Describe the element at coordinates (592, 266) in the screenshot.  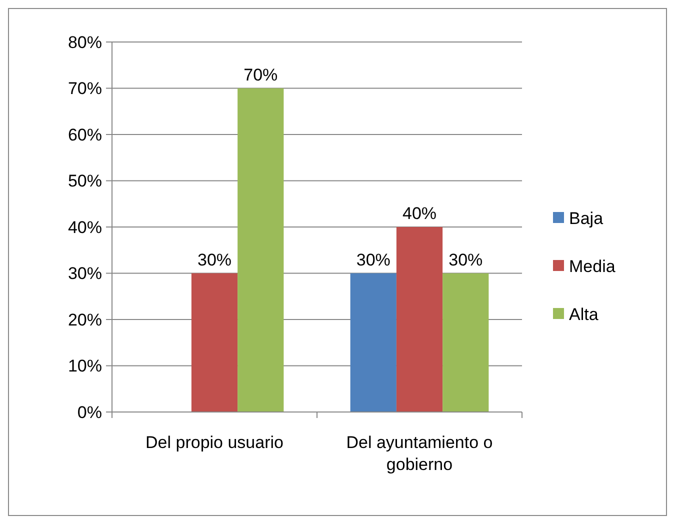
I see `legend-label: Media` at that location.